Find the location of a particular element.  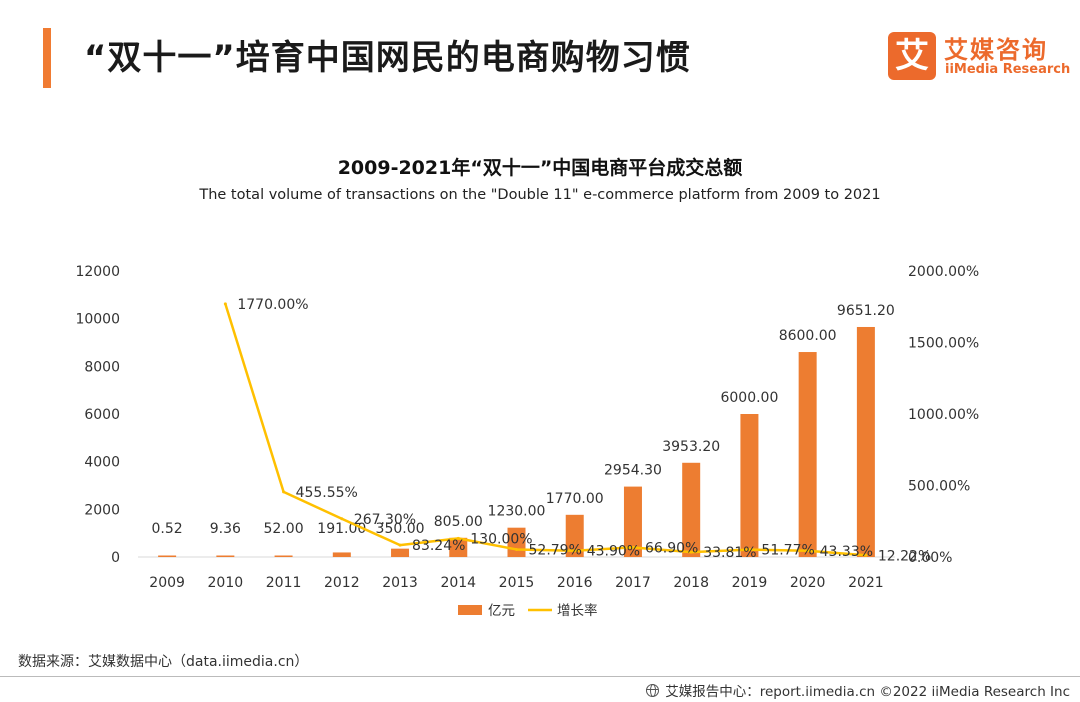

y-right-tick-label: 500.00% is located at coordinates (939, 487).